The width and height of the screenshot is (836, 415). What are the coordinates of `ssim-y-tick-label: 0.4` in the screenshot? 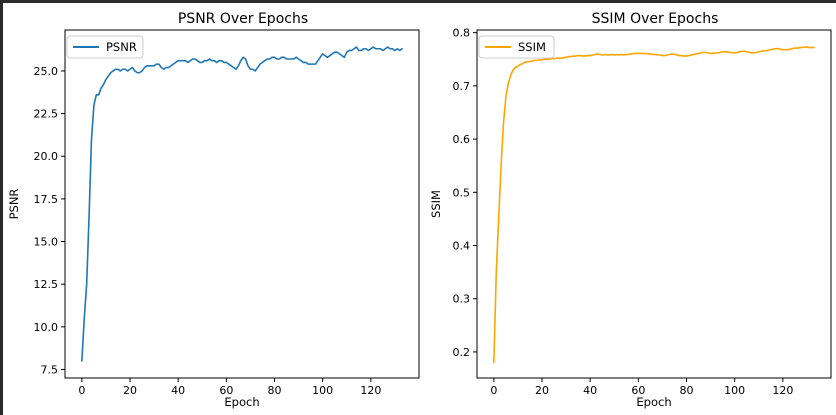 It's located at (462, 246).